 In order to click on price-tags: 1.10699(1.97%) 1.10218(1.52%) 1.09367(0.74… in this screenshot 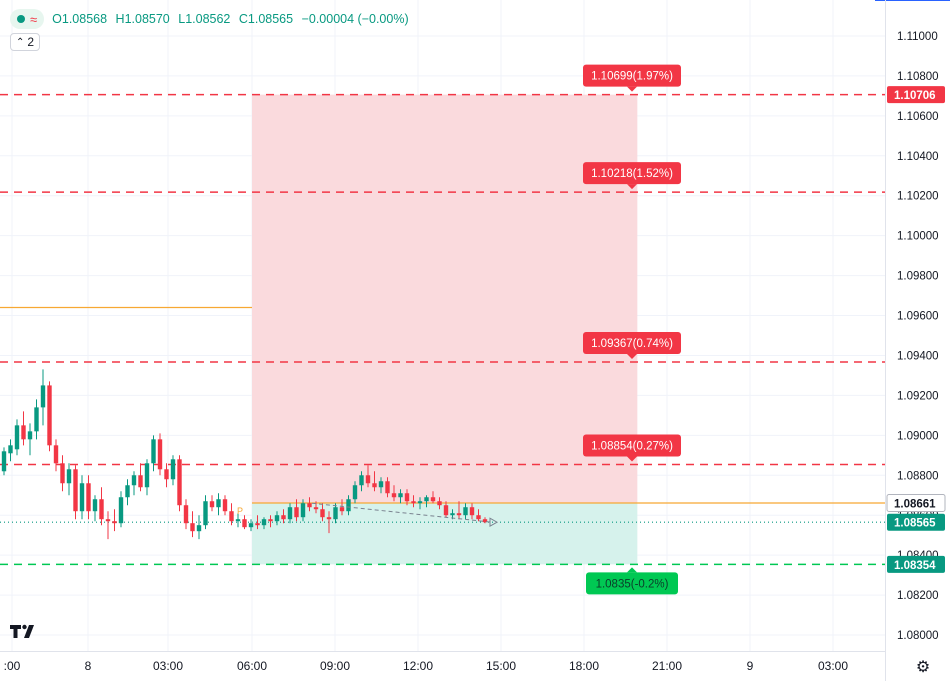, I will do `click(632, 329)`.